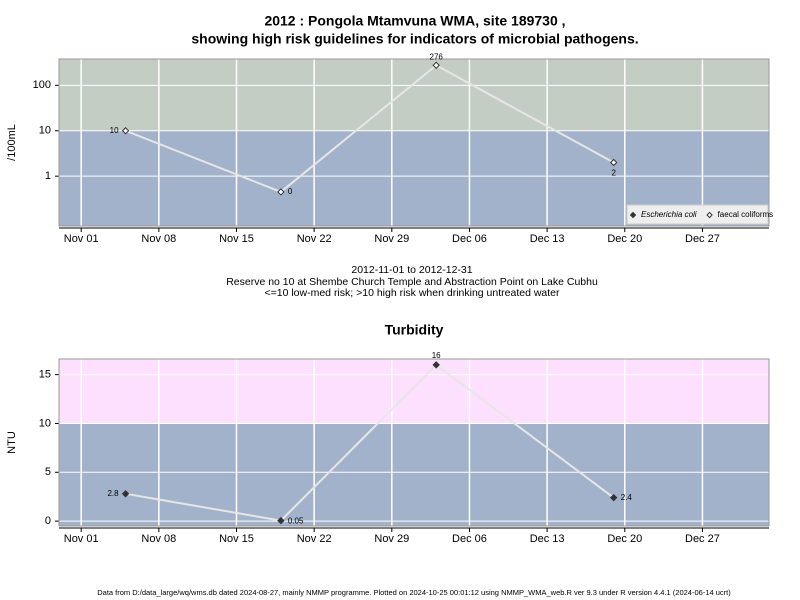 This screenshot has width=800, height=600. I want to click on y-axis-label: /100mL, so click(12, 142).